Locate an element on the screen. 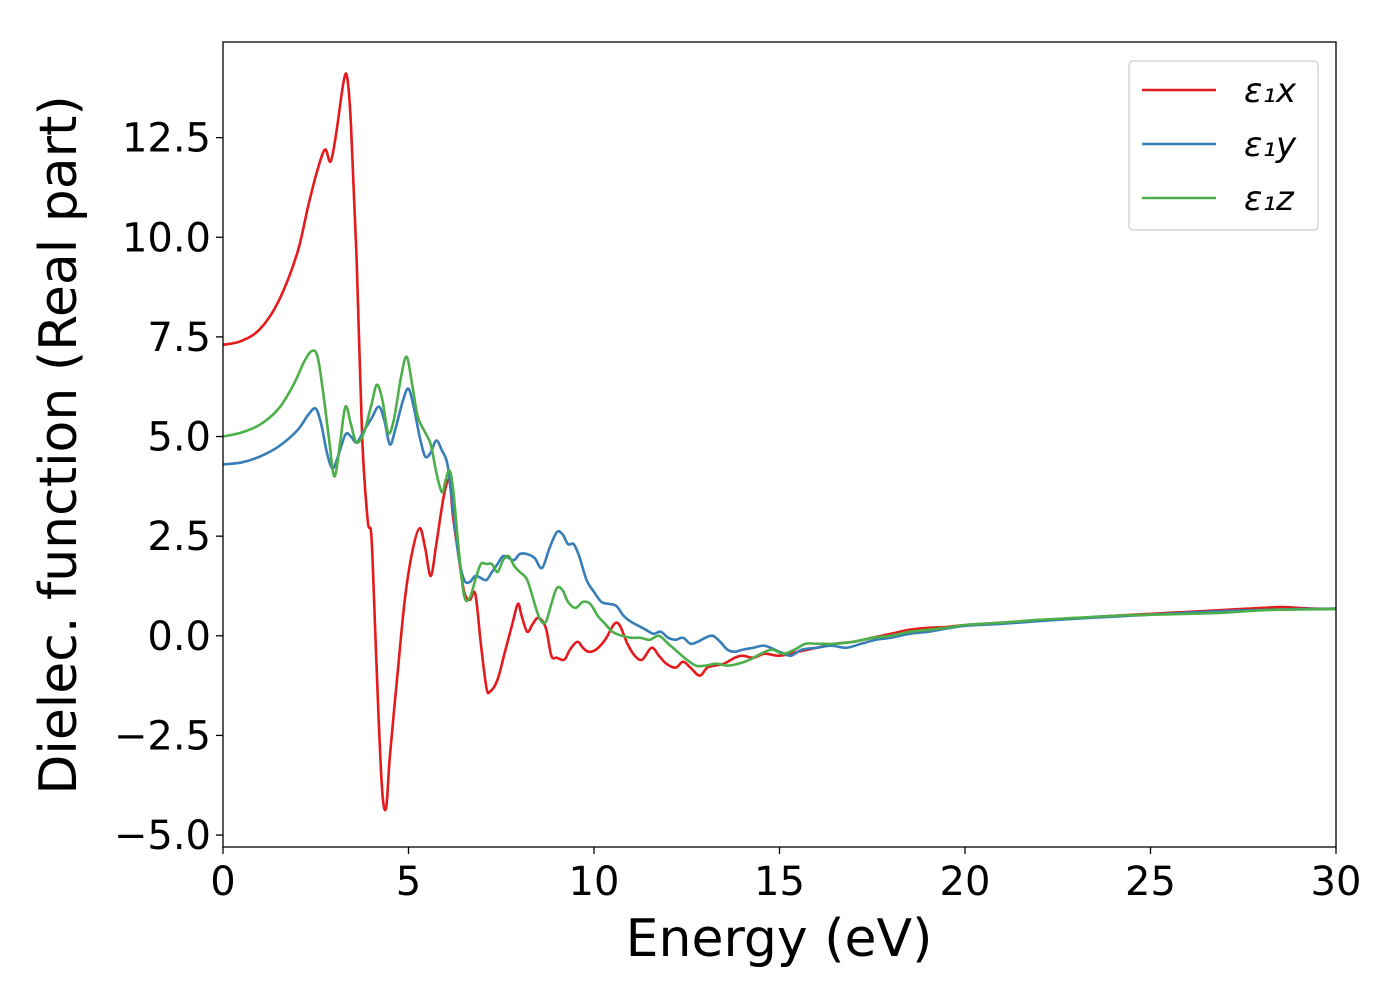  legend-label-1: ε₁x is located at coordinates (1270, 91).